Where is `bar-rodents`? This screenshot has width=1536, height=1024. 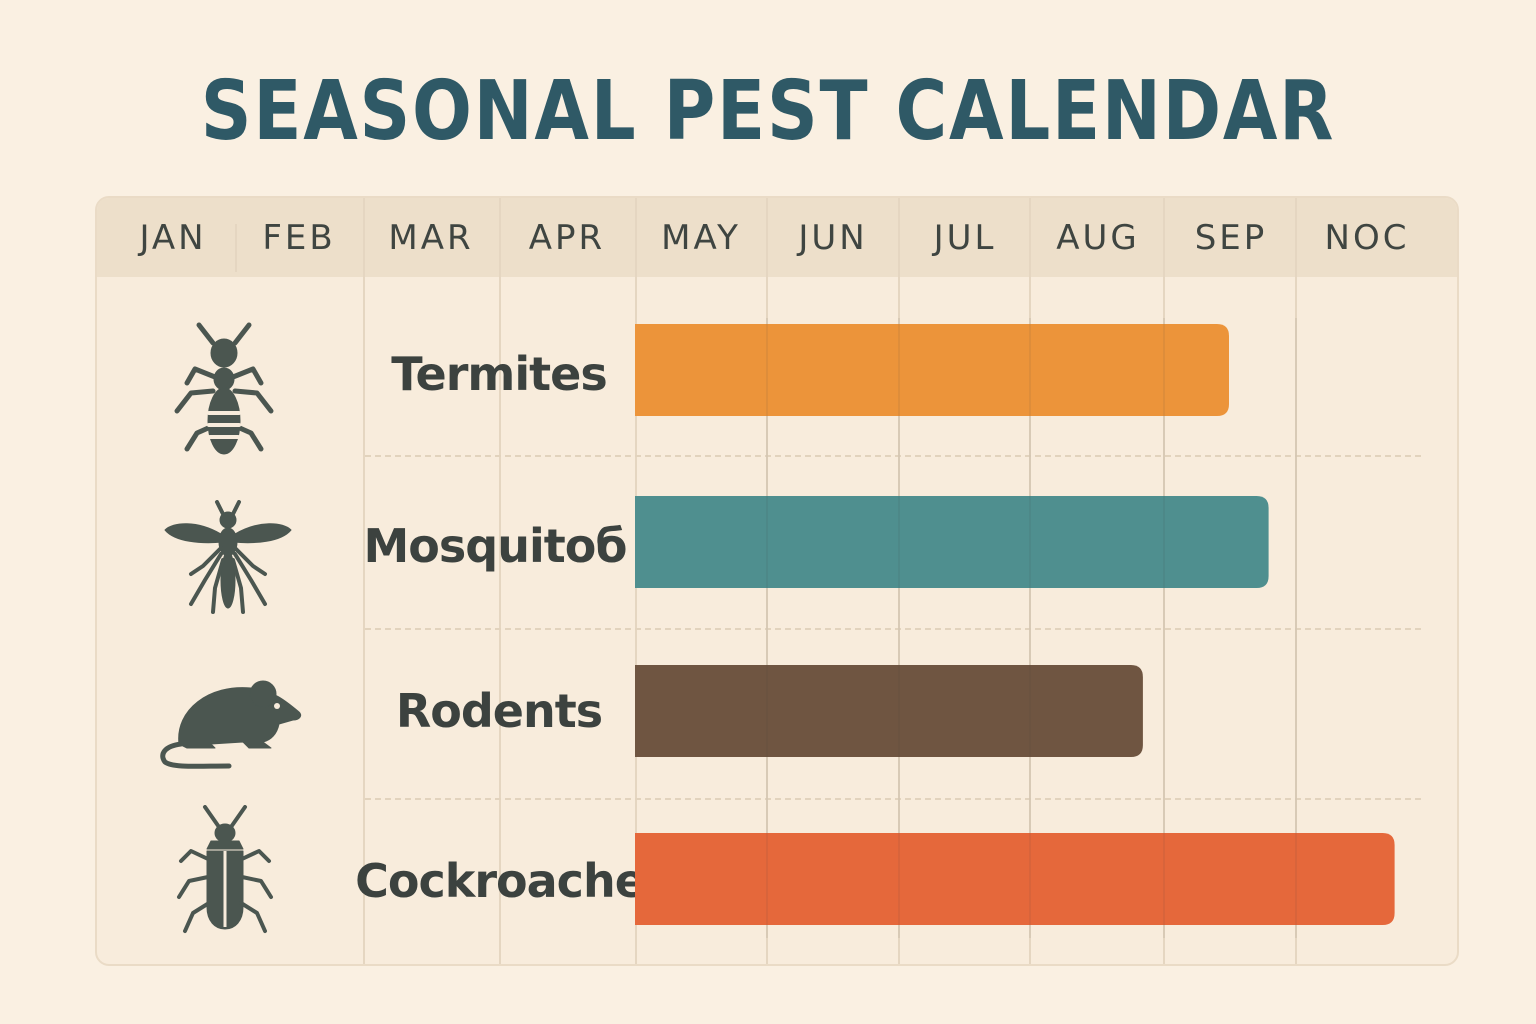 bar-rodents is located at coordinates (889, 711).